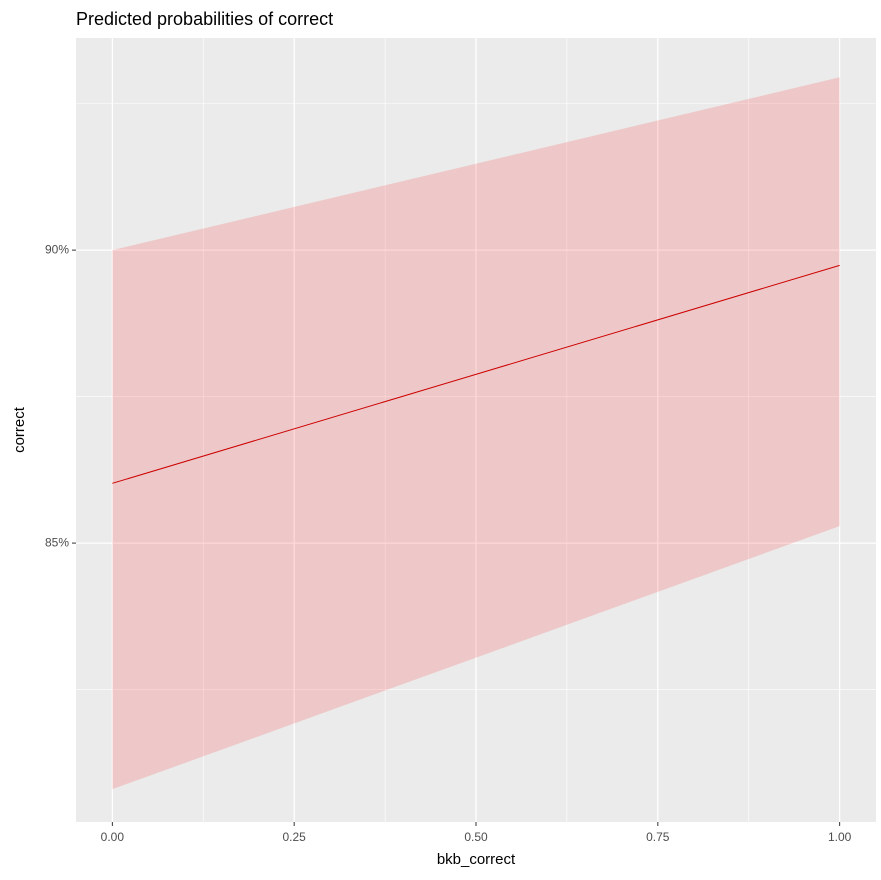  What do you see at coordinates (840, 837) in the screenshot?
I see `x-tick-label: 1.00` at bounding box center [840, 837].